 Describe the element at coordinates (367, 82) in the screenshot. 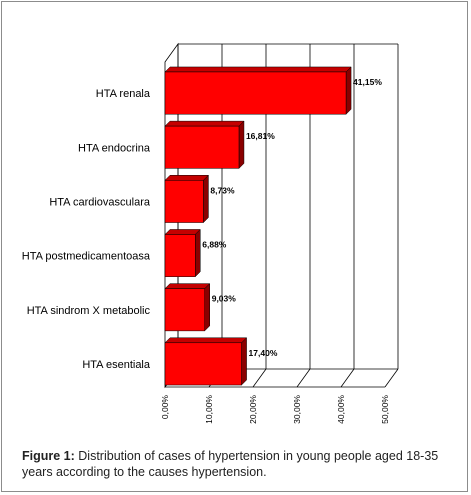

I see `value-label: 41,15%` at that location.